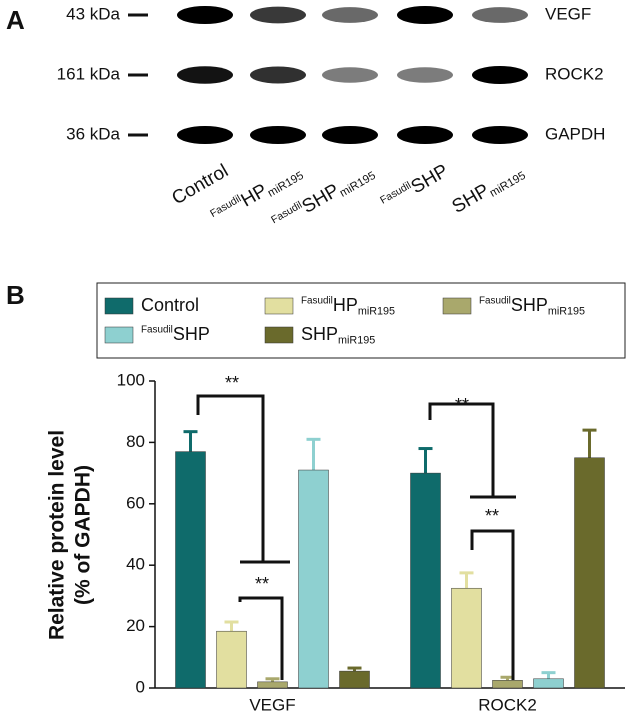  I want to click on protein-name: VEGF, so click(568, 13).